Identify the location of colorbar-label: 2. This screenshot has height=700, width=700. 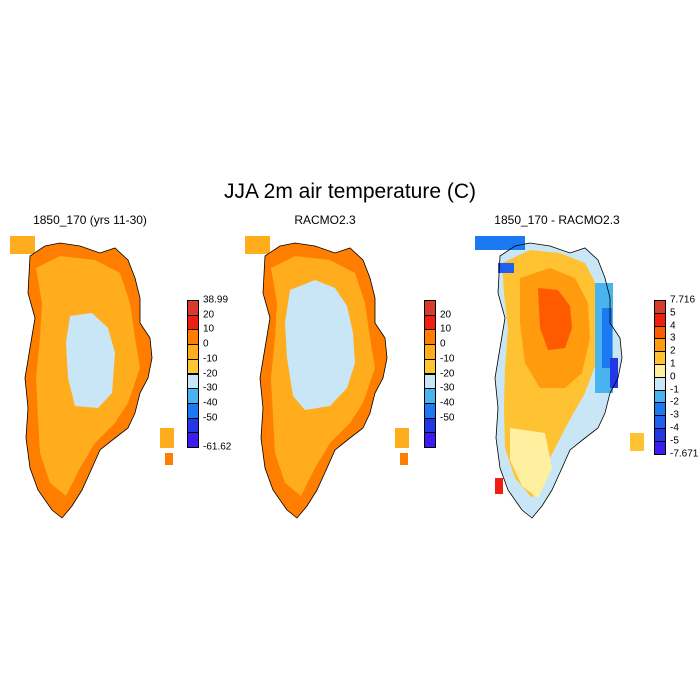
(673, 351).